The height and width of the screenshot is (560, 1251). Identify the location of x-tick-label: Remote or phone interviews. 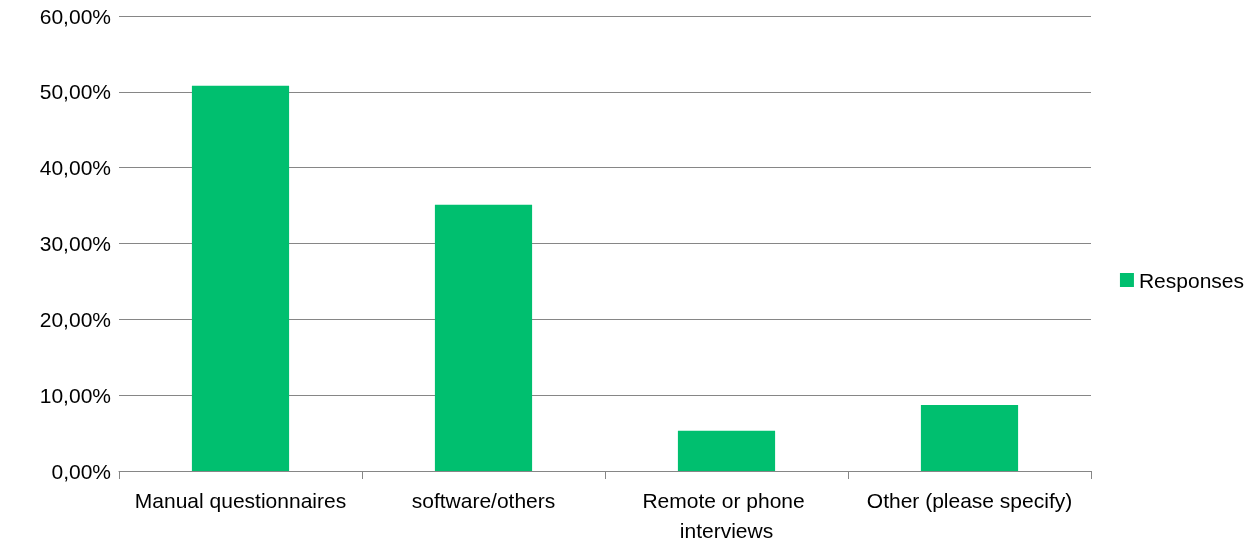
(726, 515).